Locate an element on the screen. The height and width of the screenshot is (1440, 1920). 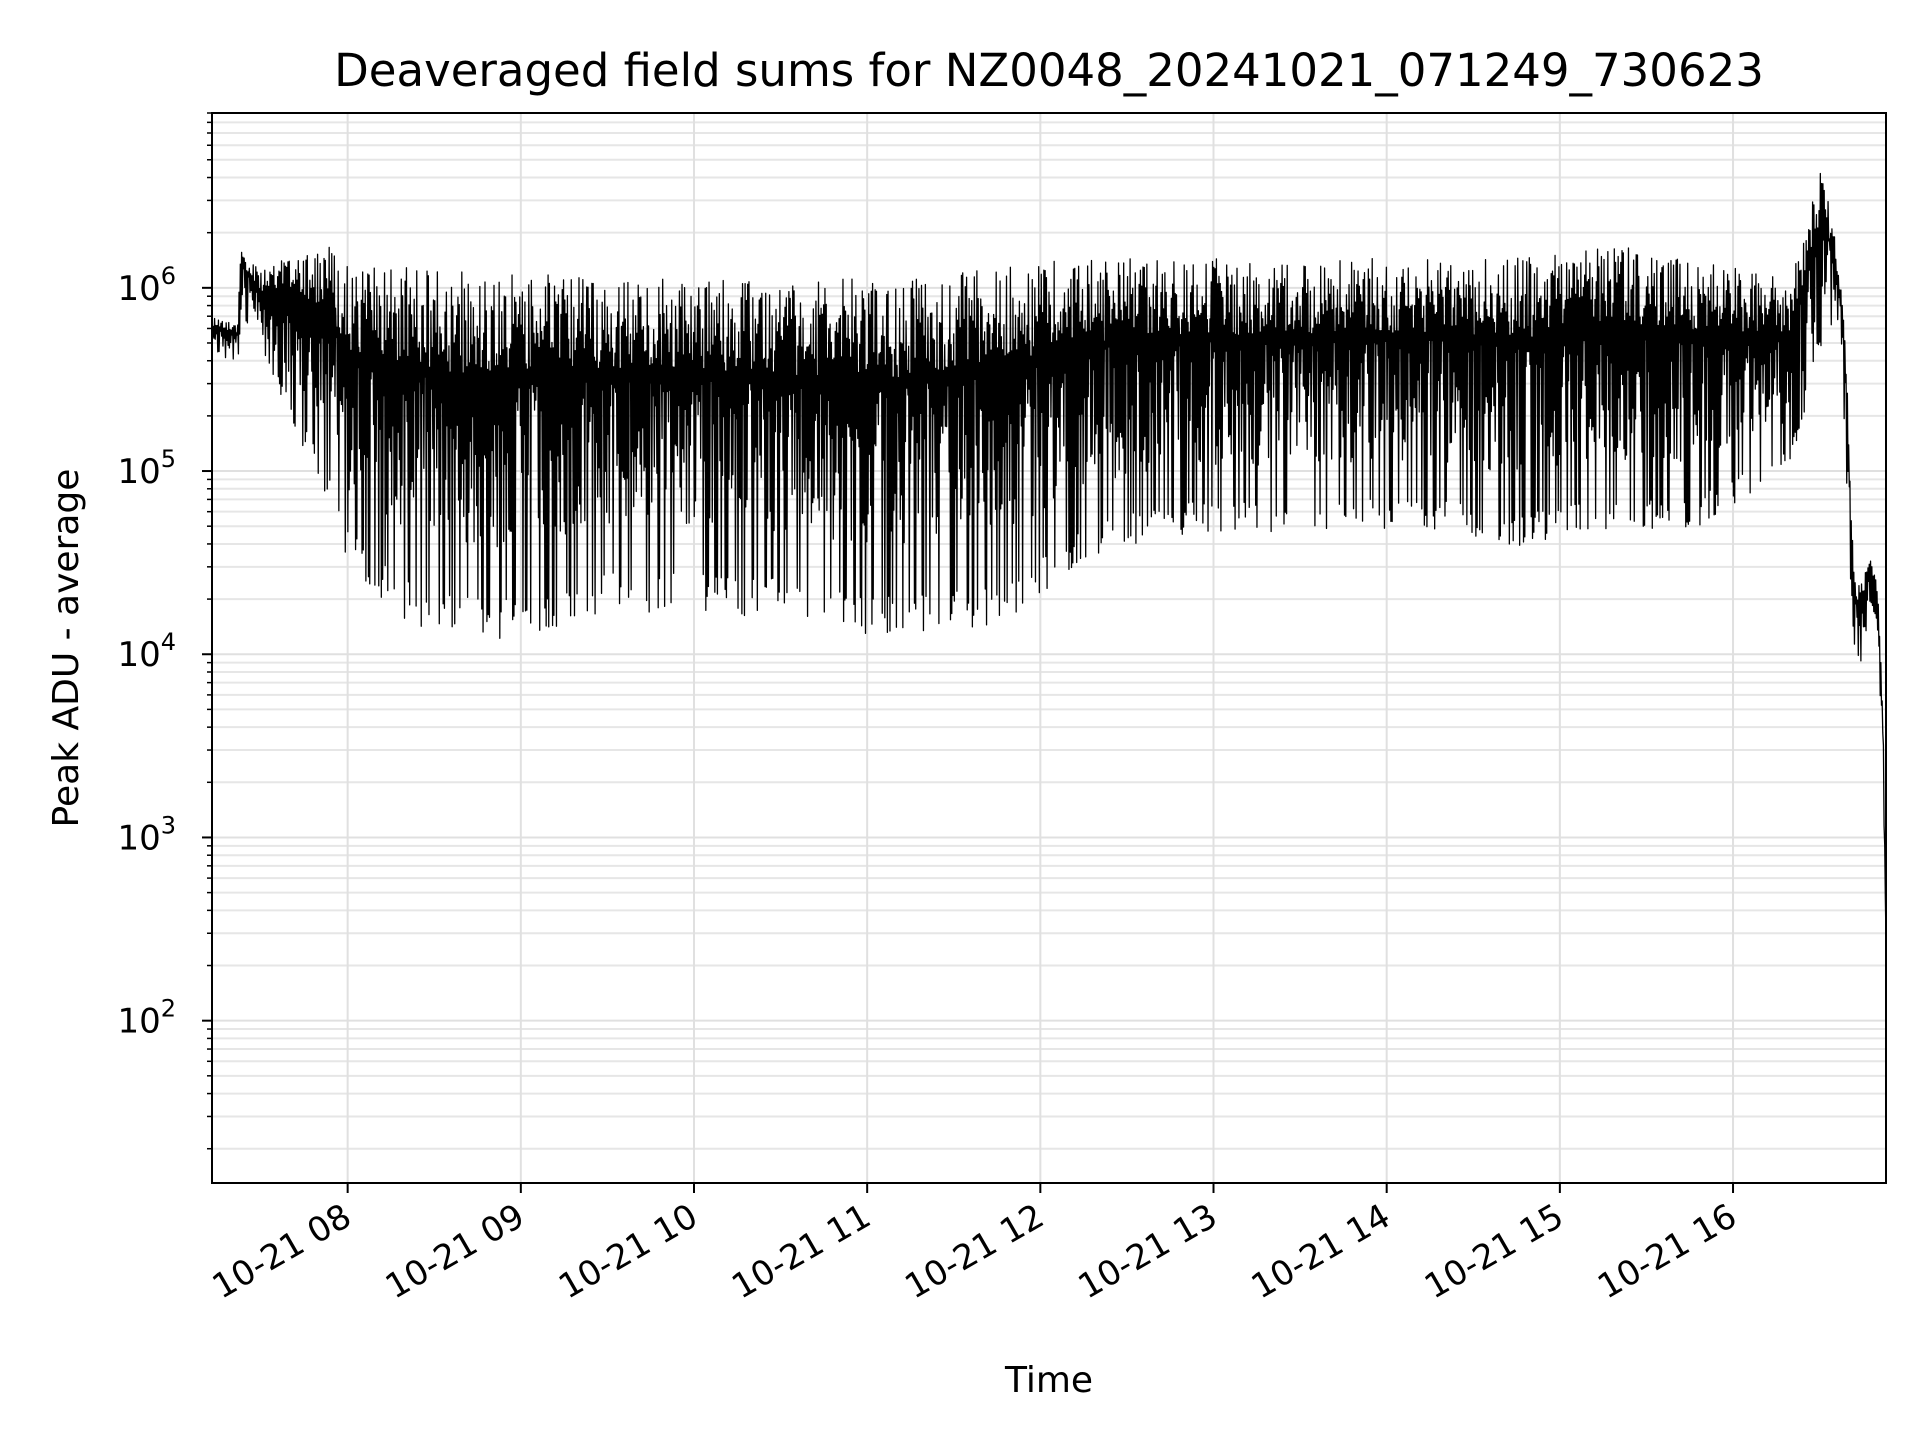
y-axis-label: Peak ADU - average is located at coordinates (66, 648).